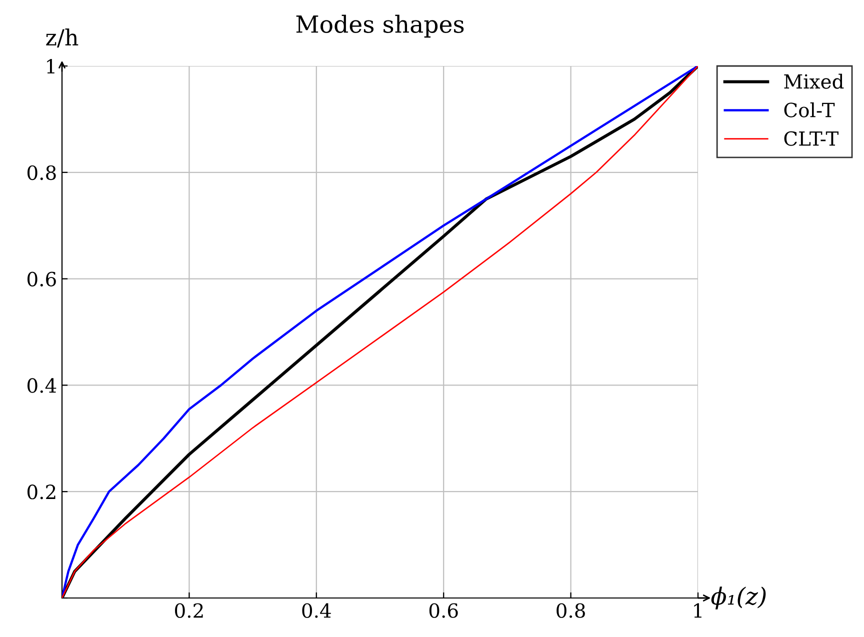  I want to click on legend-label: Col-T, so click(809, 110).